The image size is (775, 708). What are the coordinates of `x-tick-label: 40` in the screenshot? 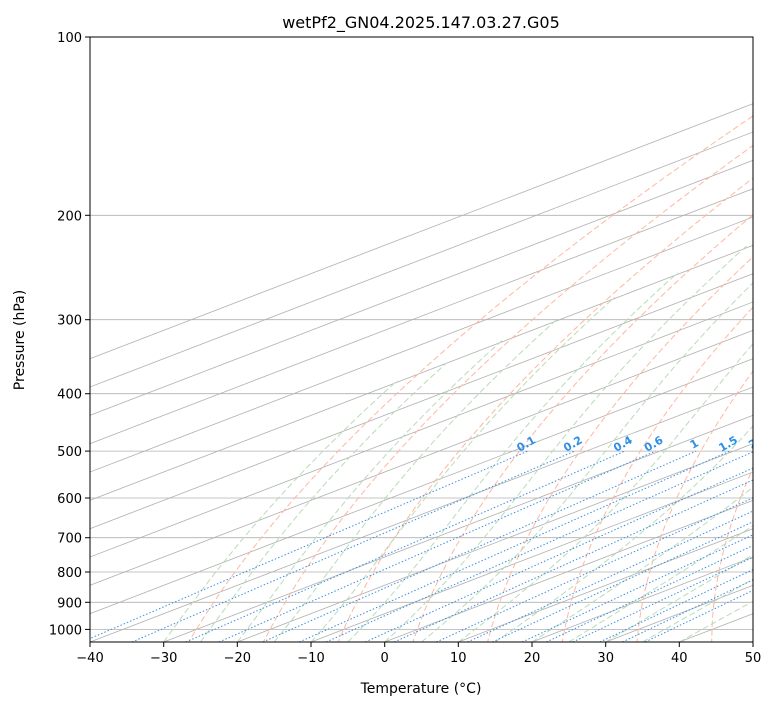 It's located at (679, 658).